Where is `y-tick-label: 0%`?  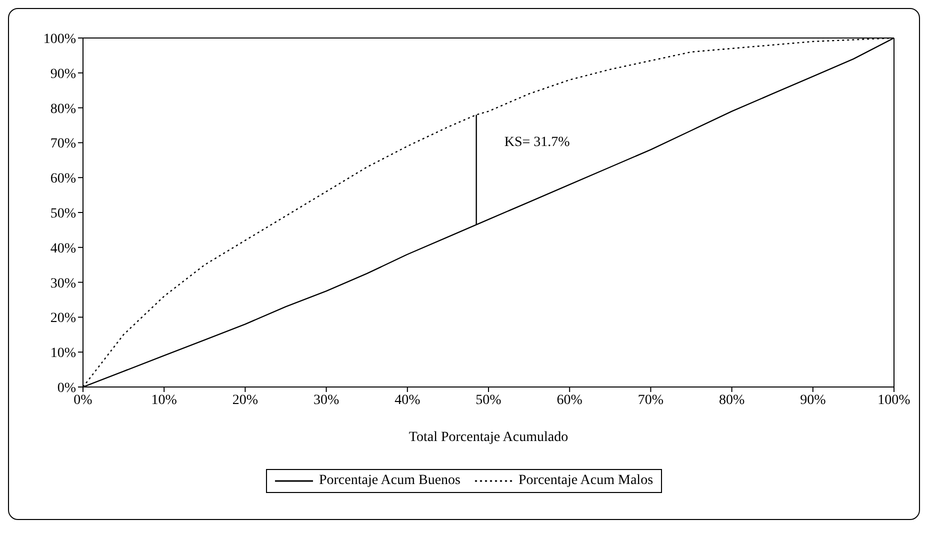
y-tick-label: 0% is located at coordinates (66, 388).